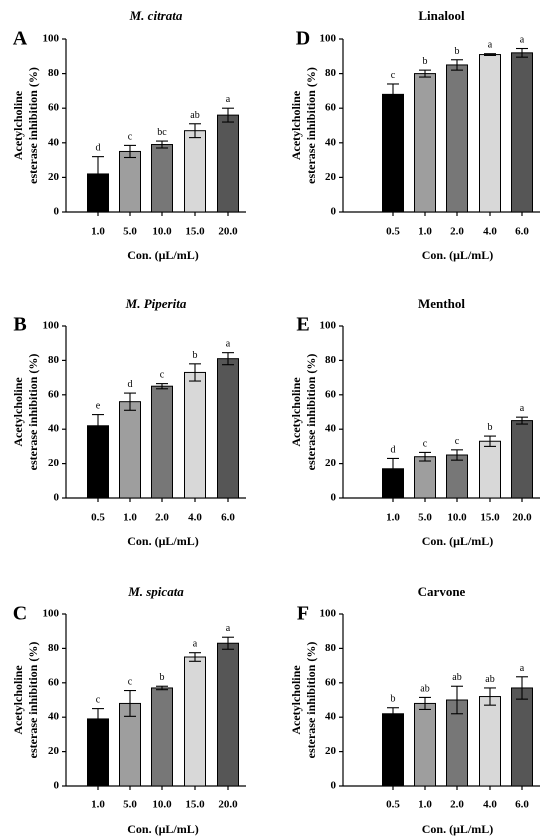 The height and width of the screenshot is (837, 550). Describe the element at coordinates (441, 15) in the screenshot. I see `chart-title: Linalool` at that location.